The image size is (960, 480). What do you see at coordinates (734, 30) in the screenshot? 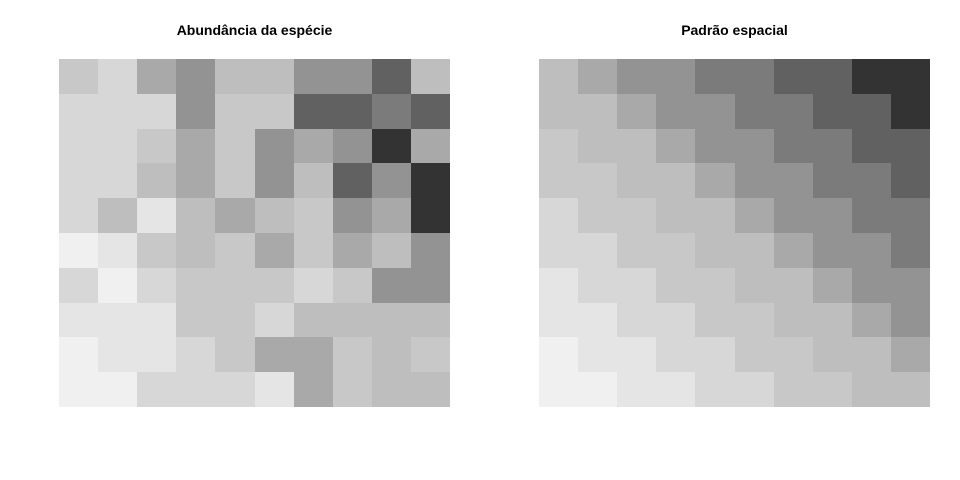
I see `panel-title-spatial-pattern: Padrão espacial` at bounding box center [734, 30].